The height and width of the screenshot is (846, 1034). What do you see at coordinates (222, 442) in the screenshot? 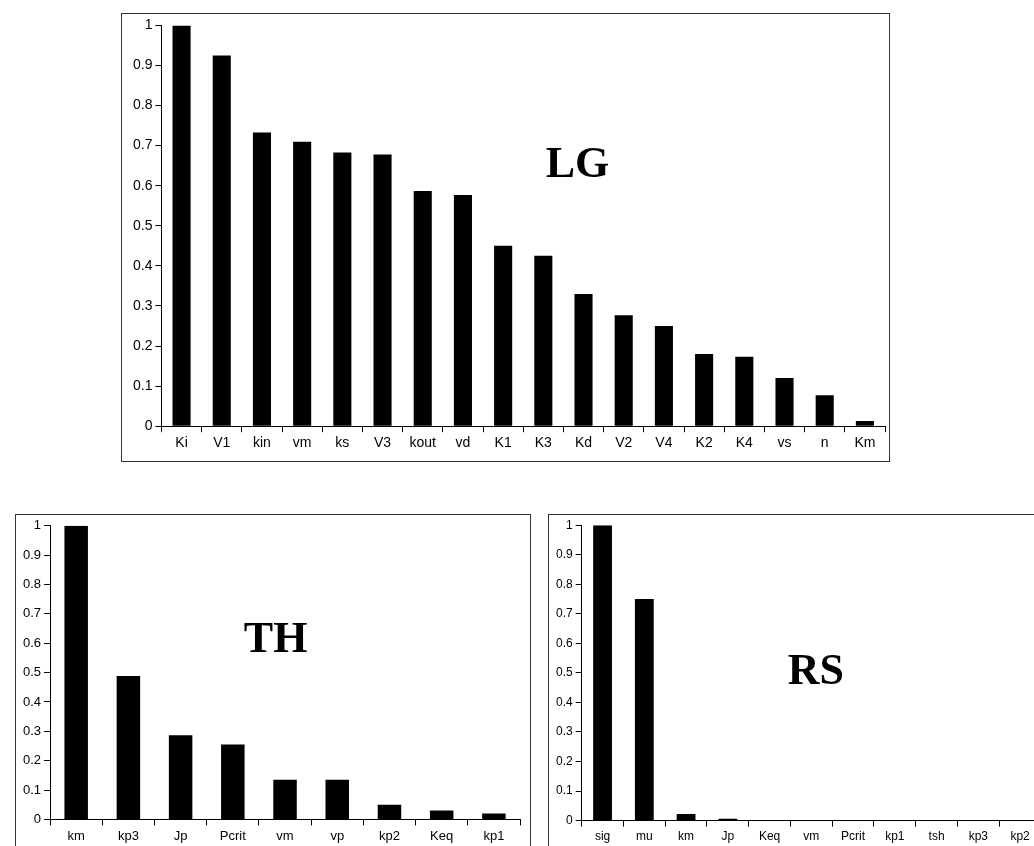
I see `x-tick-label: V1` at bounding box center [222, 442].